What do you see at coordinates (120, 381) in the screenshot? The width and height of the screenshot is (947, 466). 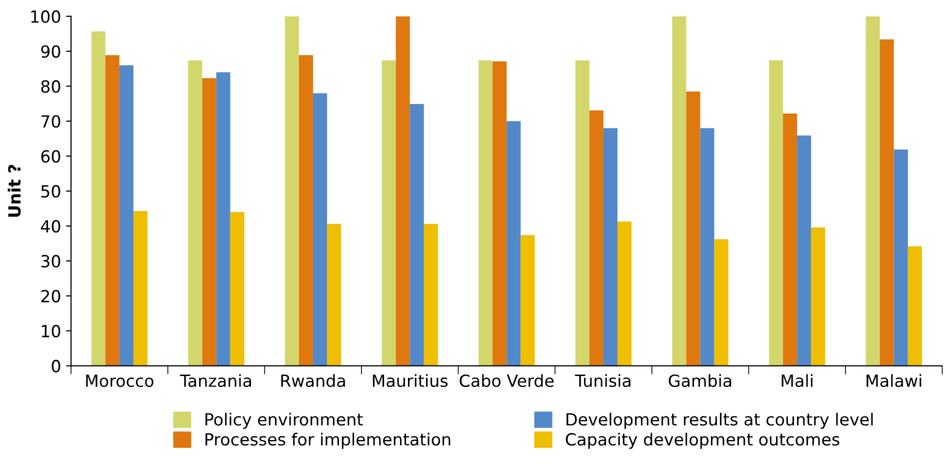 I see `x-tick-label: Morocco` at bounding box center [120, 381].